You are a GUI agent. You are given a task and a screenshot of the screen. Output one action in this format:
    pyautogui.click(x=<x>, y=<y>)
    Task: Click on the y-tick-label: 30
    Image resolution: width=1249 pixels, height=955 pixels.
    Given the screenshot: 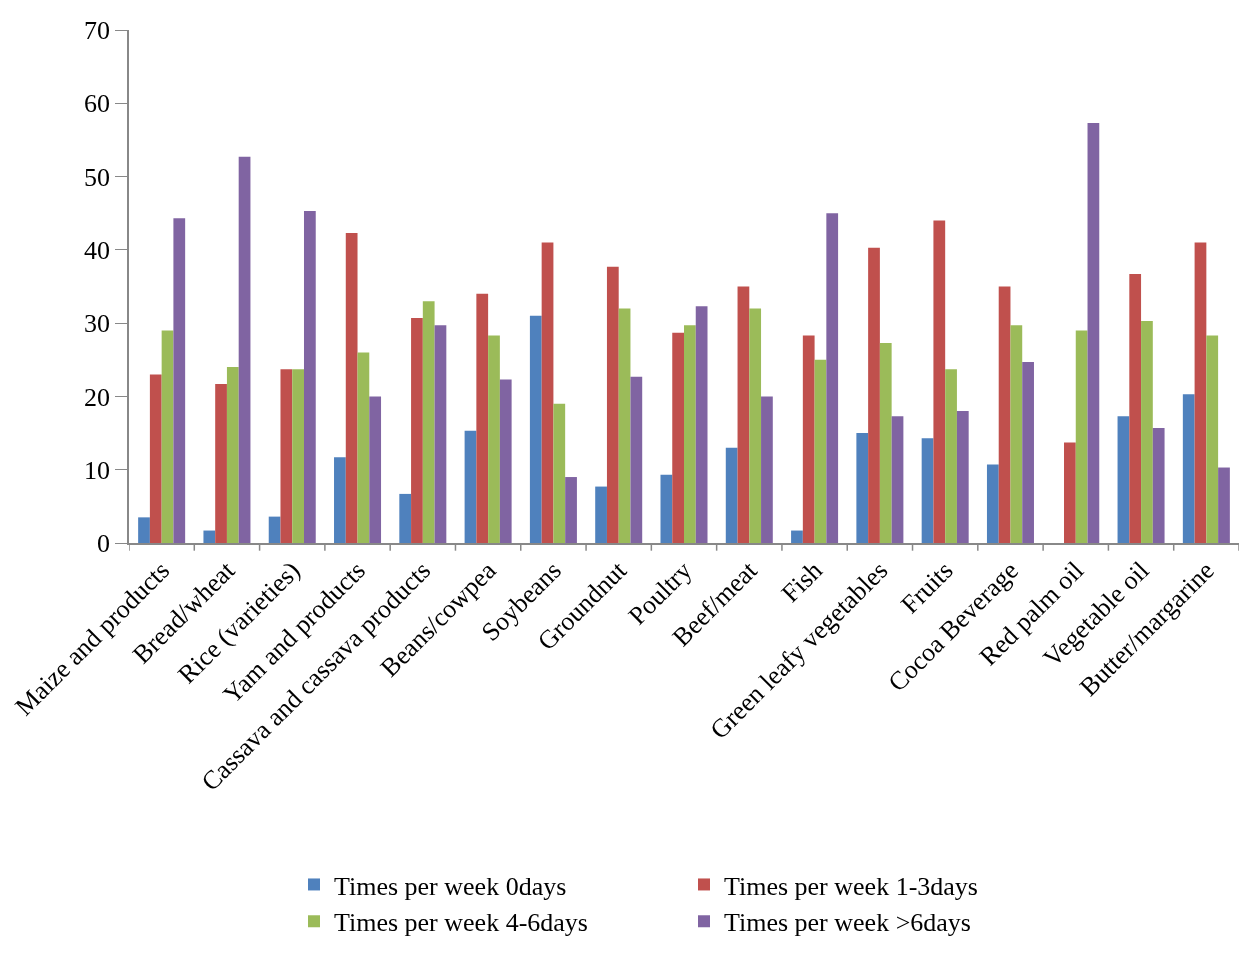 What is the action you would take?
    pyautogui.click(x=97, y=324)
    